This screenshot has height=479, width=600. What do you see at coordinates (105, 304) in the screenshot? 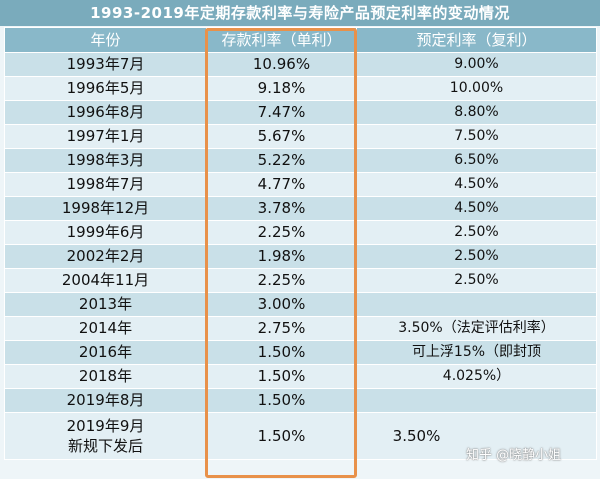
I see `cell-year: 2013年` at bounding box center [105, 304].